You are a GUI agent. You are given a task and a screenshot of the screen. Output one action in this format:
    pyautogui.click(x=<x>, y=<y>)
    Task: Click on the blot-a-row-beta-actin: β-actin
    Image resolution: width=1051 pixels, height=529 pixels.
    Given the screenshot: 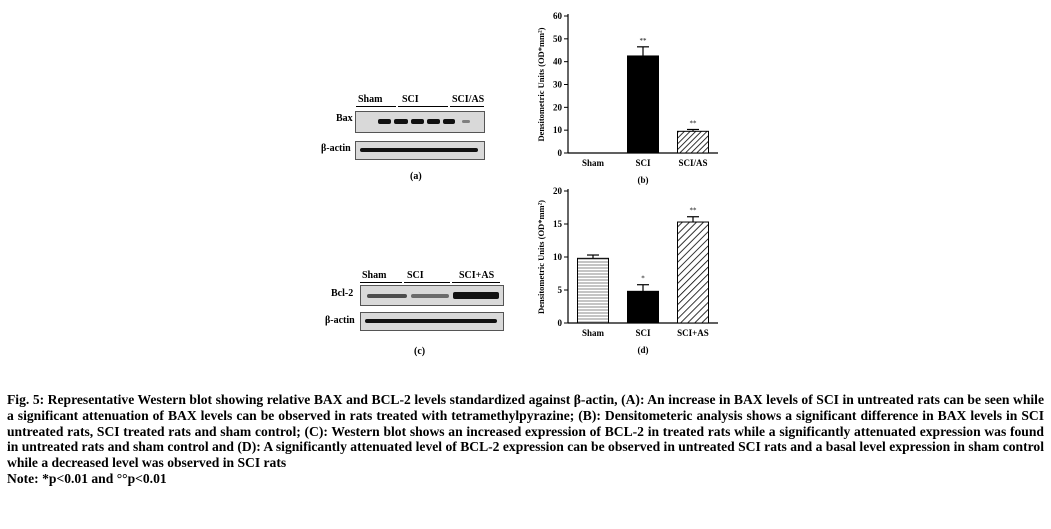 What is the action you would take?
    pyautogui.click(x=336, y=148)
    